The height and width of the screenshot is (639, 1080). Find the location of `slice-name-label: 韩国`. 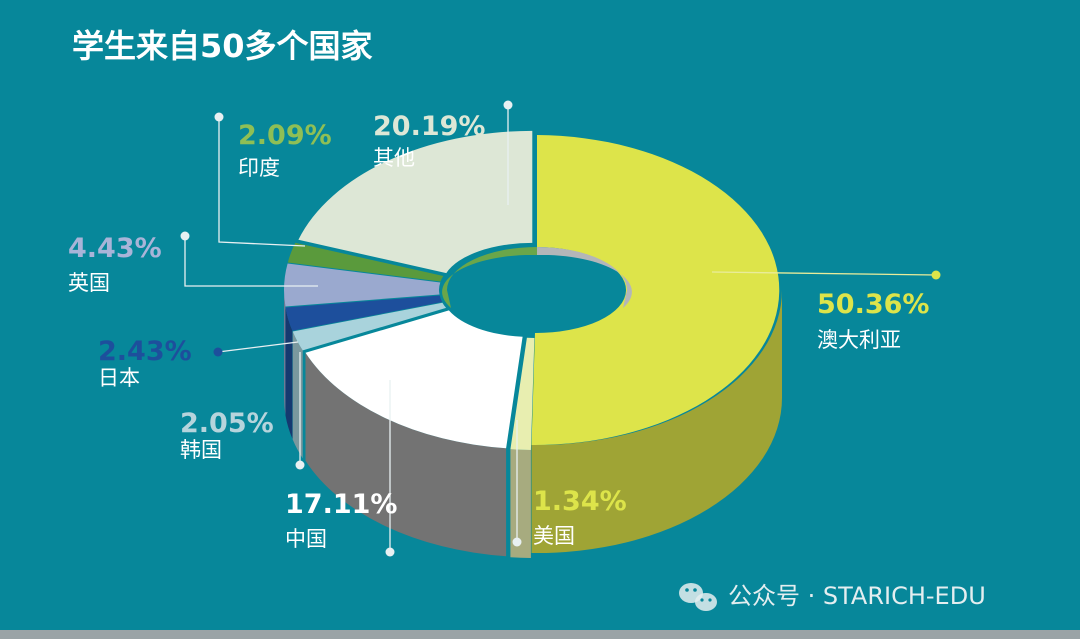

slice-name-label: 韩国 is located at coordinates (201, 450).